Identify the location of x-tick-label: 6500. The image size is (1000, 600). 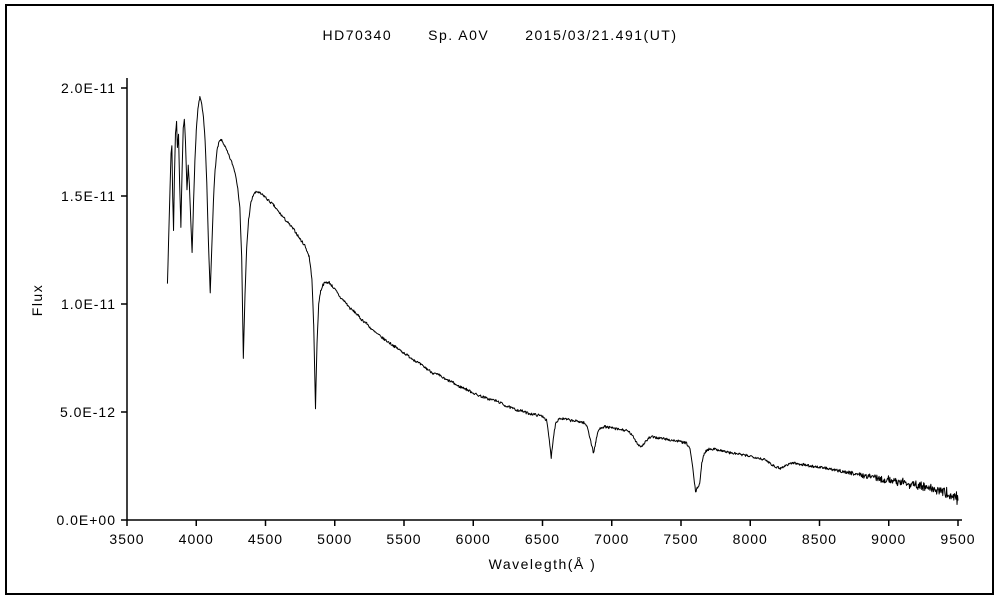
(542, 539).